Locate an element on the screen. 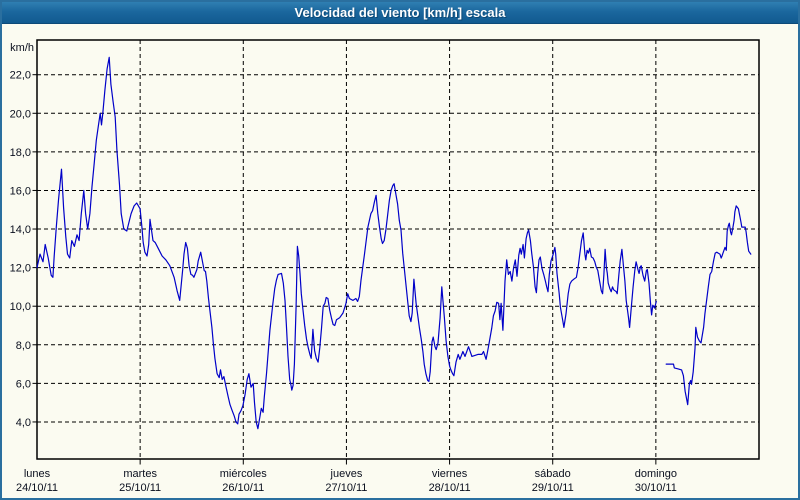 Image resolution: width=800 pixels, height=500 pixels. x-date-label: 30/10/11 is located at coordinates (656, 488).